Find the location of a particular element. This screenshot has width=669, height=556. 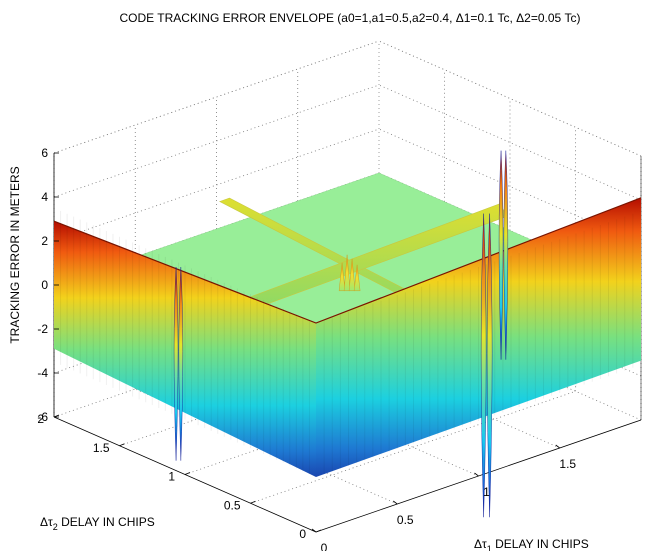

z-tick-label: 4 is located at coordinates (44, 197).